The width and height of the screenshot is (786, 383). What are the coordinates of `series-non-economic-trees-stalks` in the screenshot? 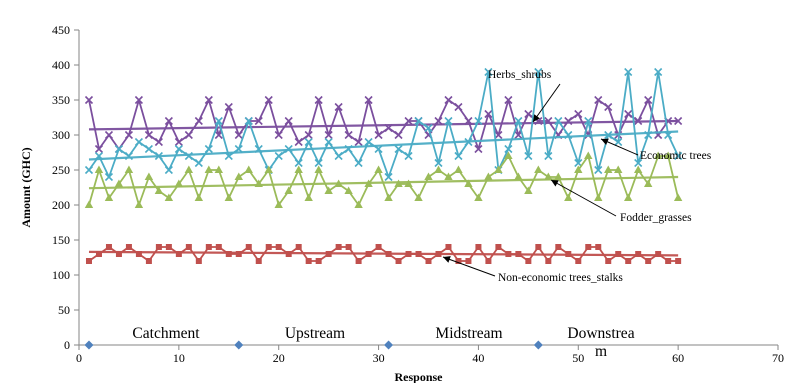 It's located at (383, 254).